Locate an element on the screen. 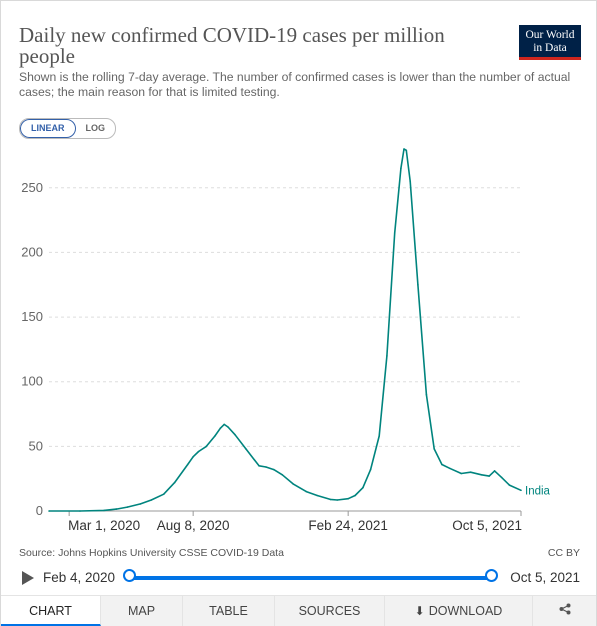  tab-sources: SOURCES is located at coordinates (330, 611).